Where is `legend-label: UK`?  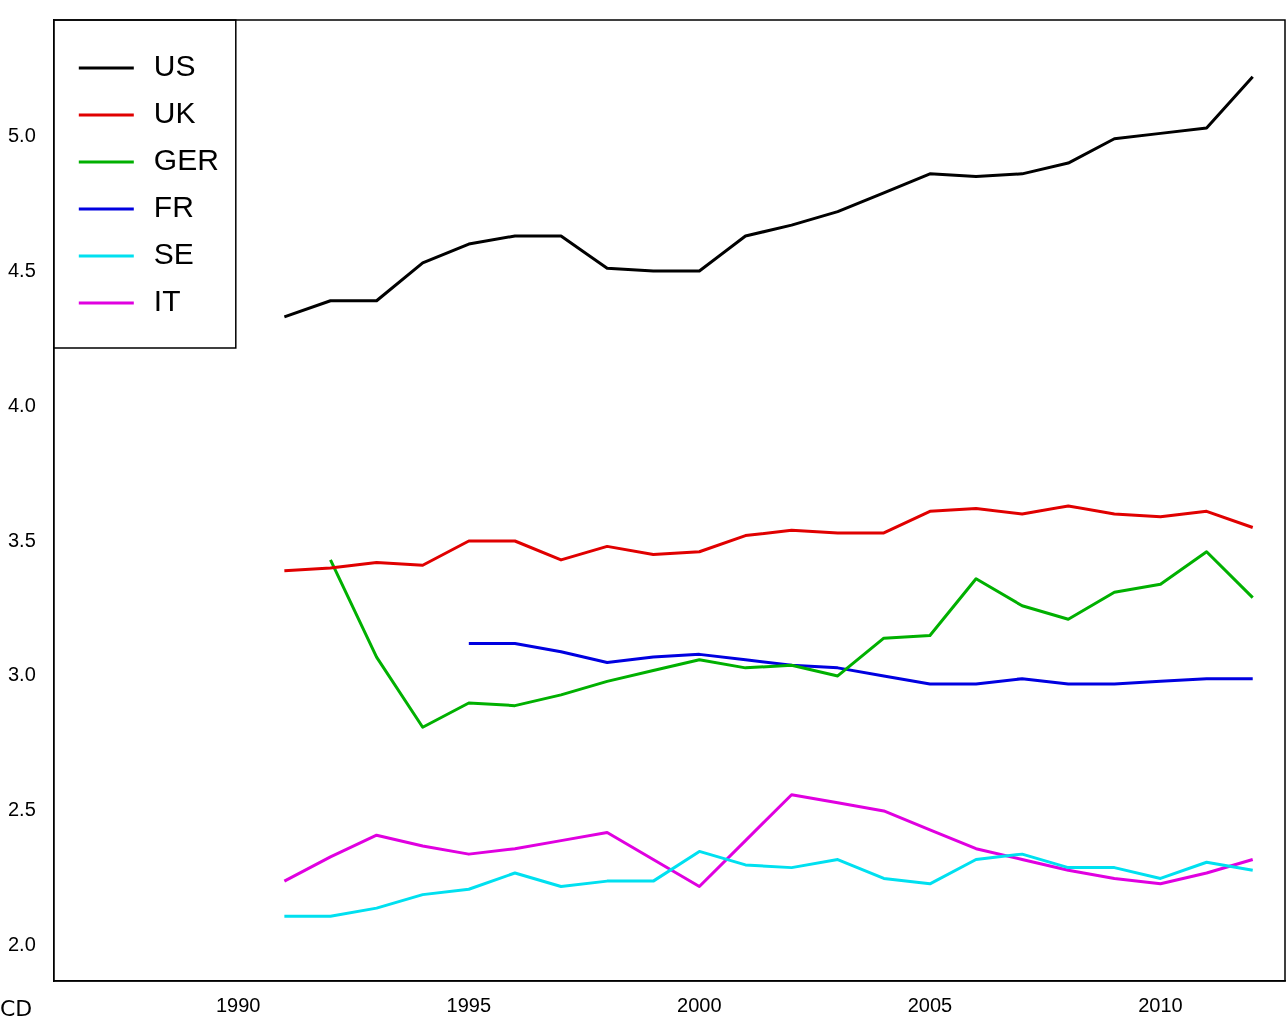
legend-label: UK is located at coordinates (174, 113).